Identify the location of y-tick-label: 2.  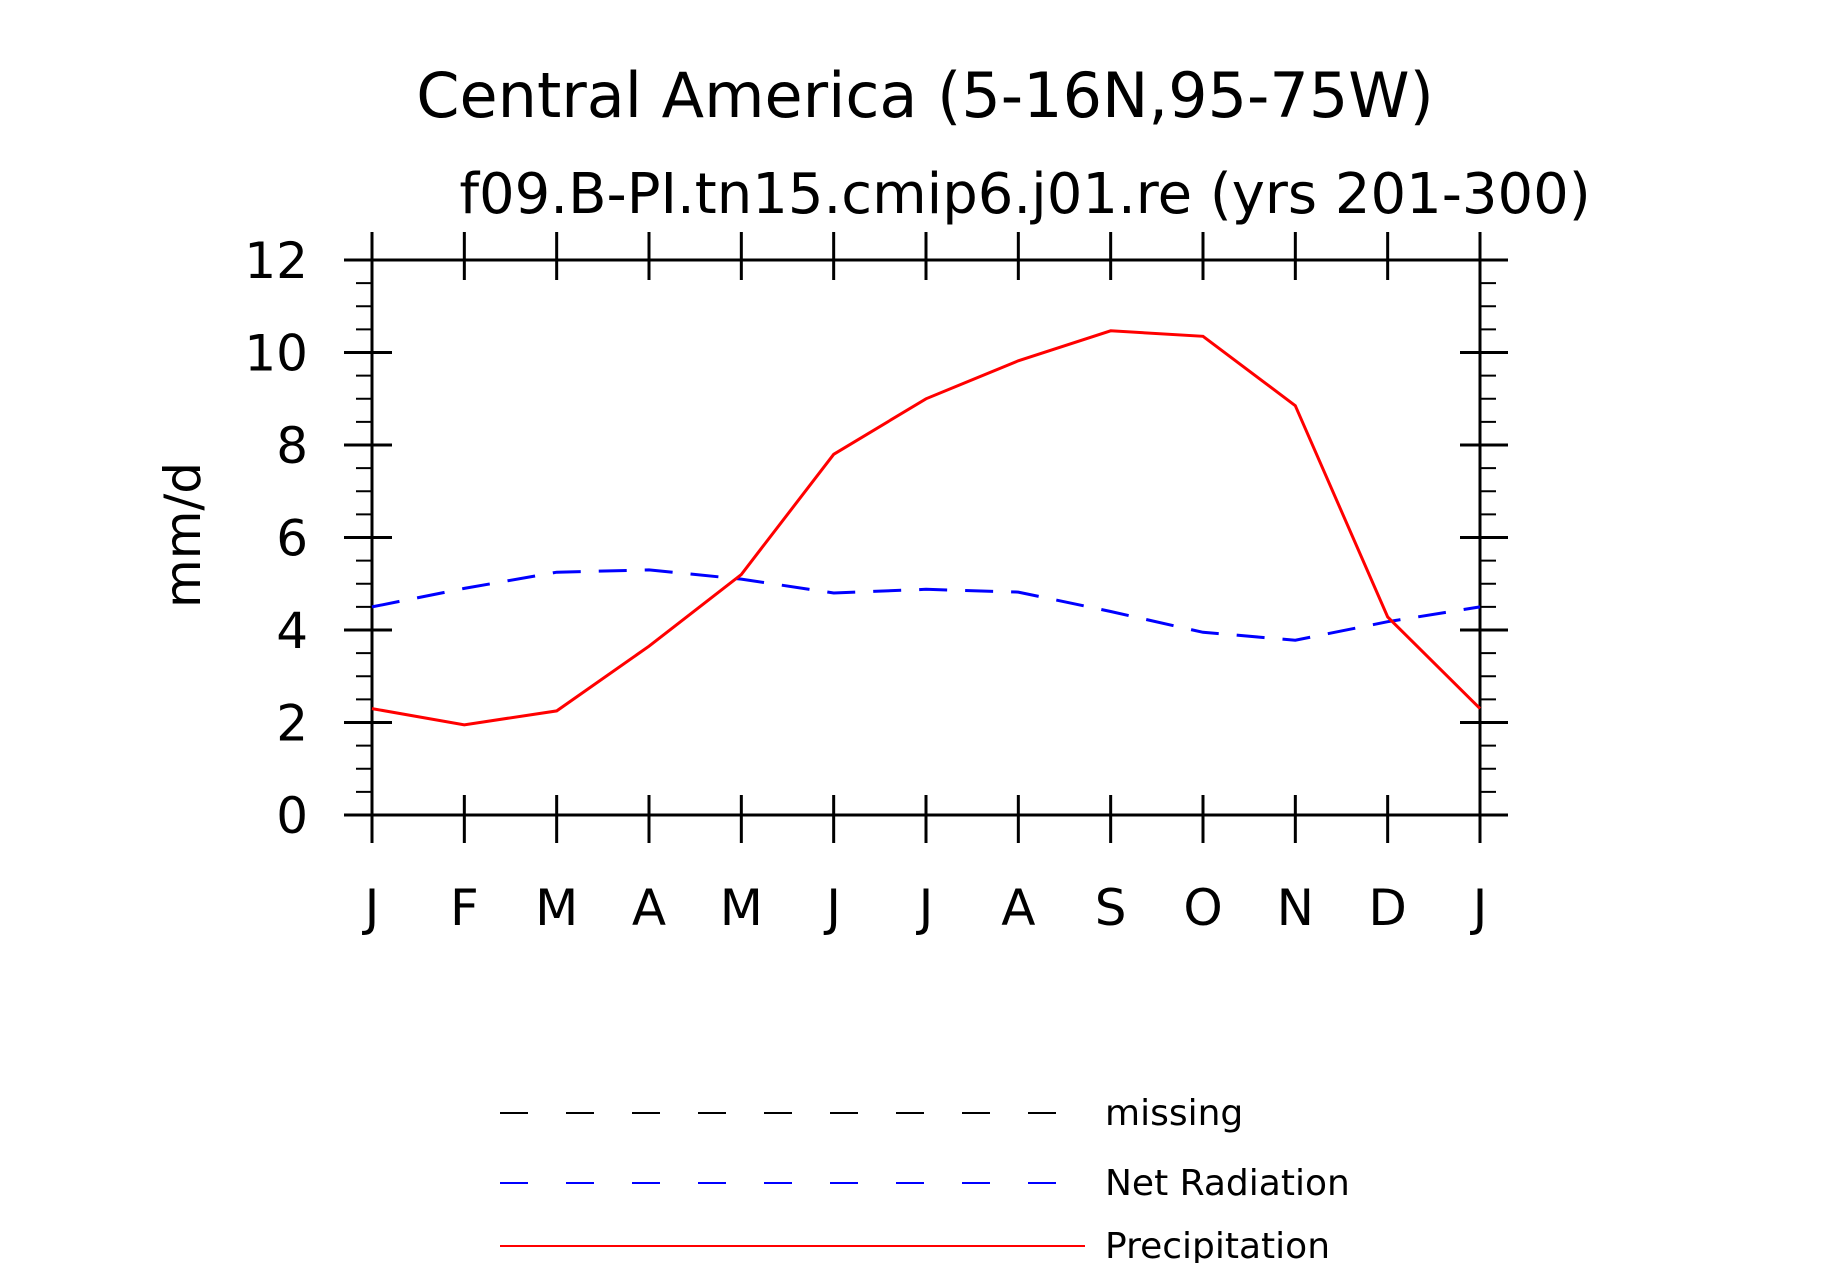
(292, 724).